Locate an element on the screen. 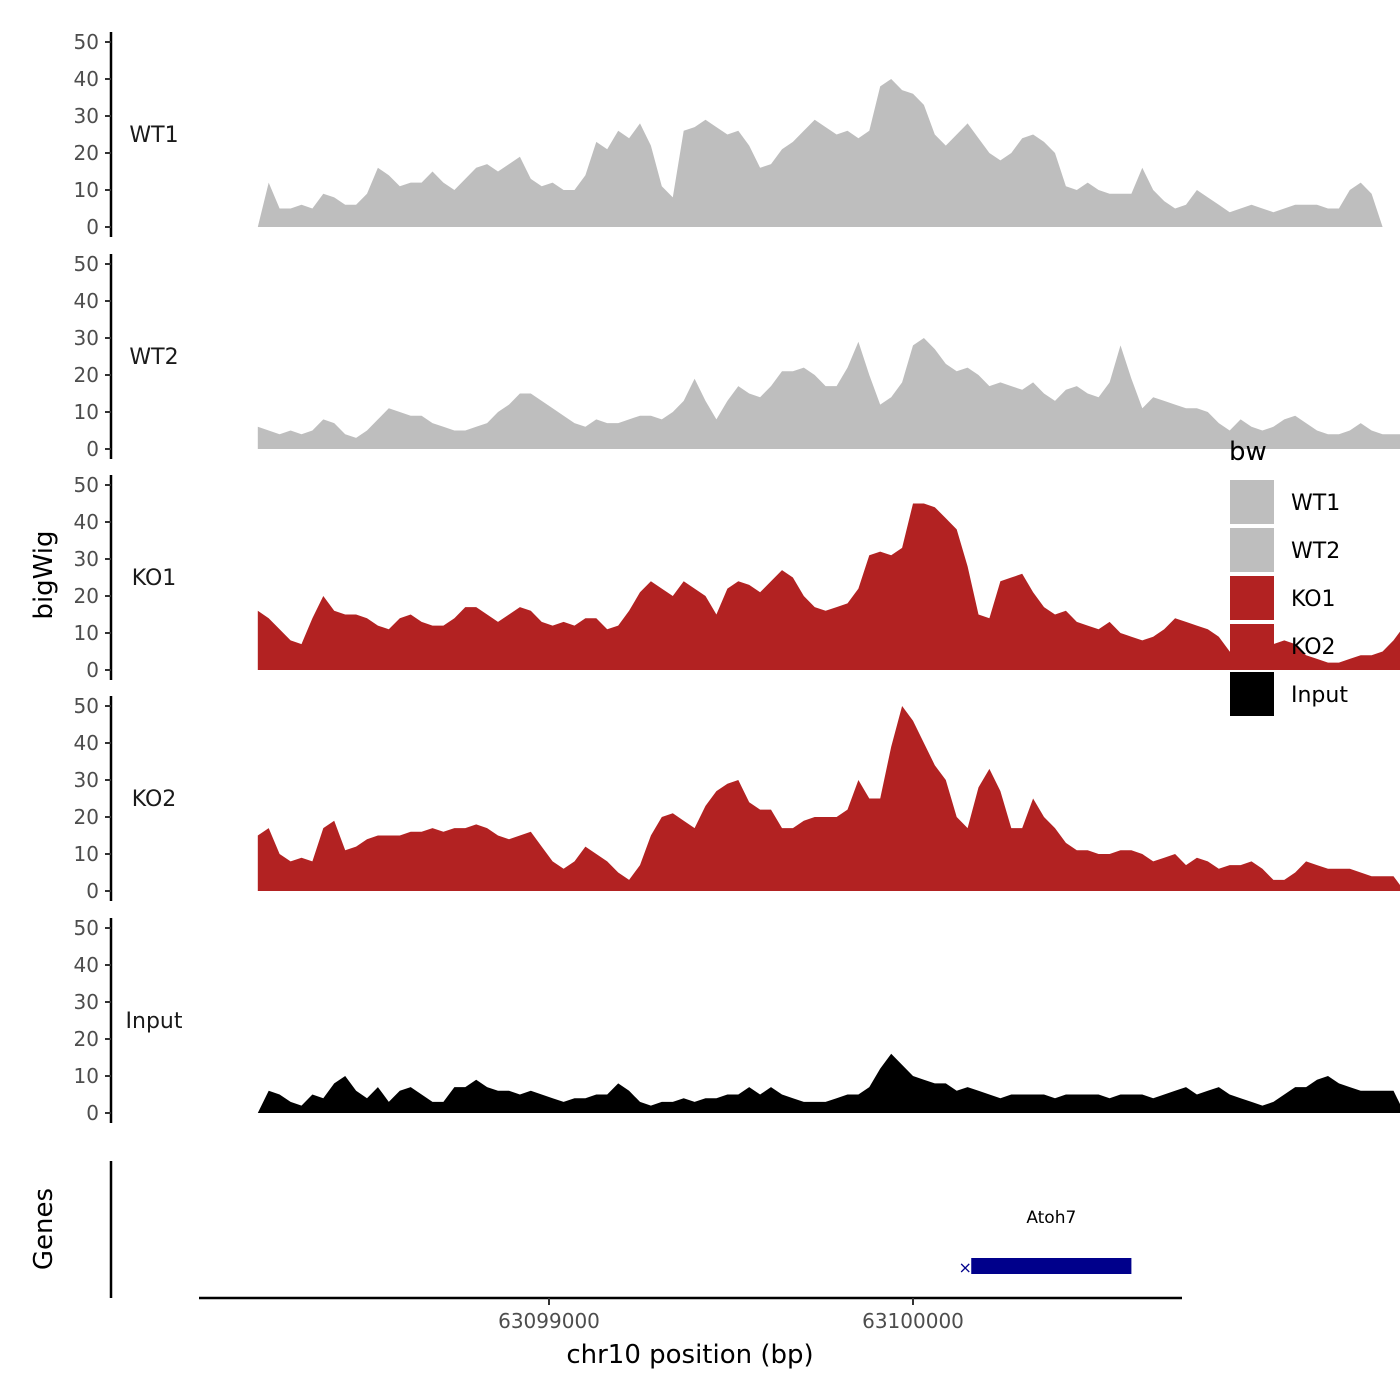 This screenshot has height=1400, width=1400. track-label: WT1 is located at coordinates (153, 135).